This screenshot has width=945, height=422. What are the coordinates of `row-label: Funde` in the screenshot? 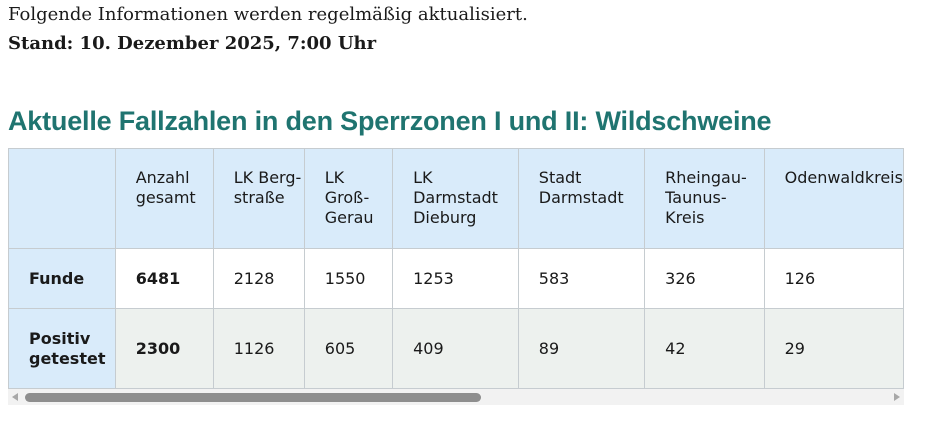 It's located at (62, 278).